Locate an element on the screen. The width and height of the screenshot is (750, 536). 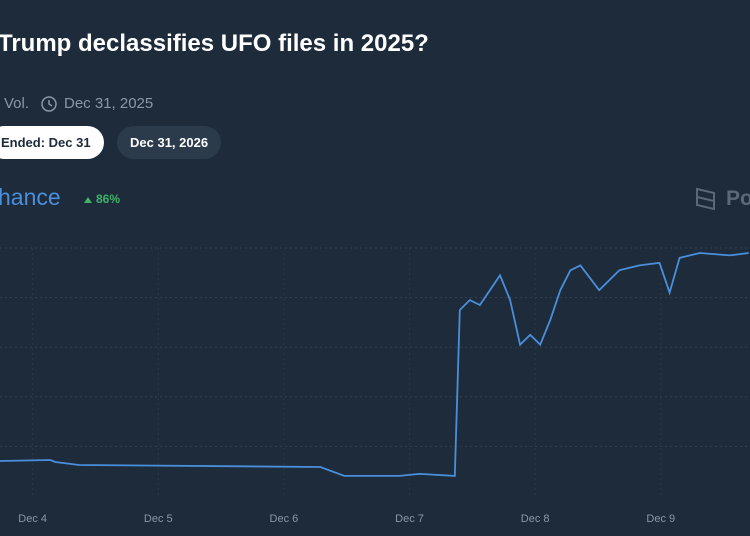
logo-icon is located at coordinates (705, 199).